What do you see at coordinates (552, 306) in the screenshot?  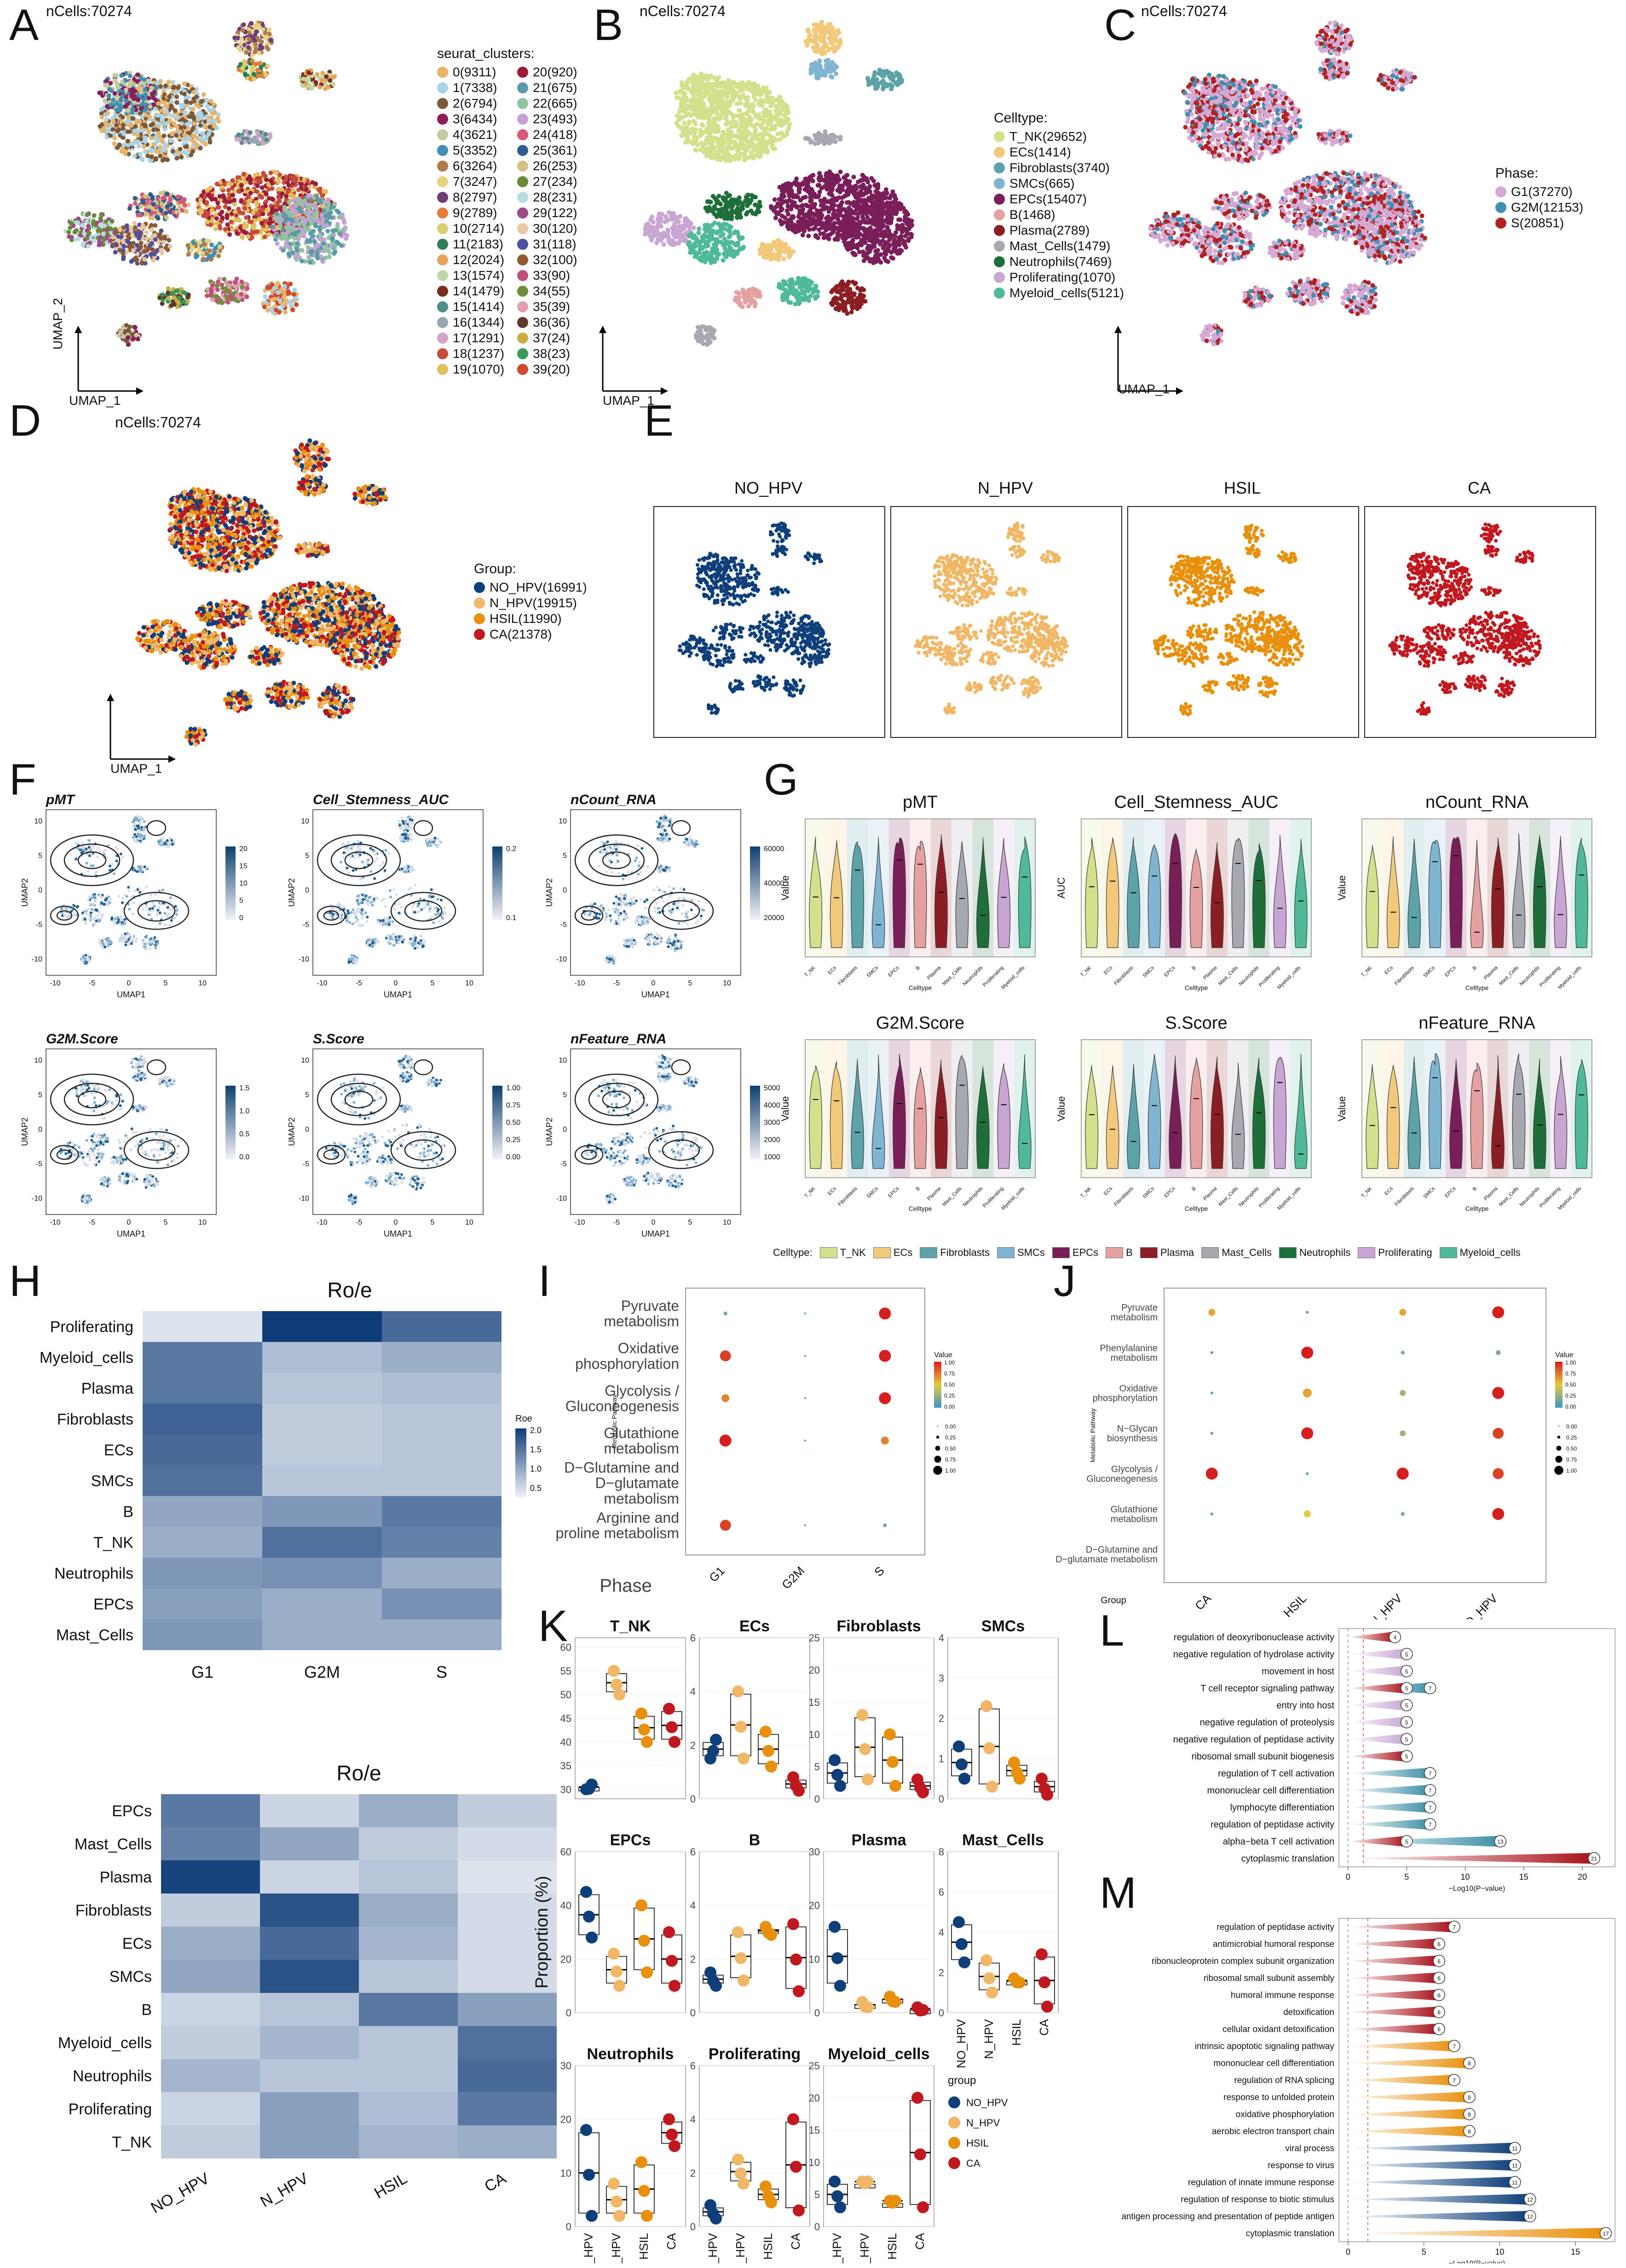 I see `legend-label: 35(39)` at bounding box center [552, 306].